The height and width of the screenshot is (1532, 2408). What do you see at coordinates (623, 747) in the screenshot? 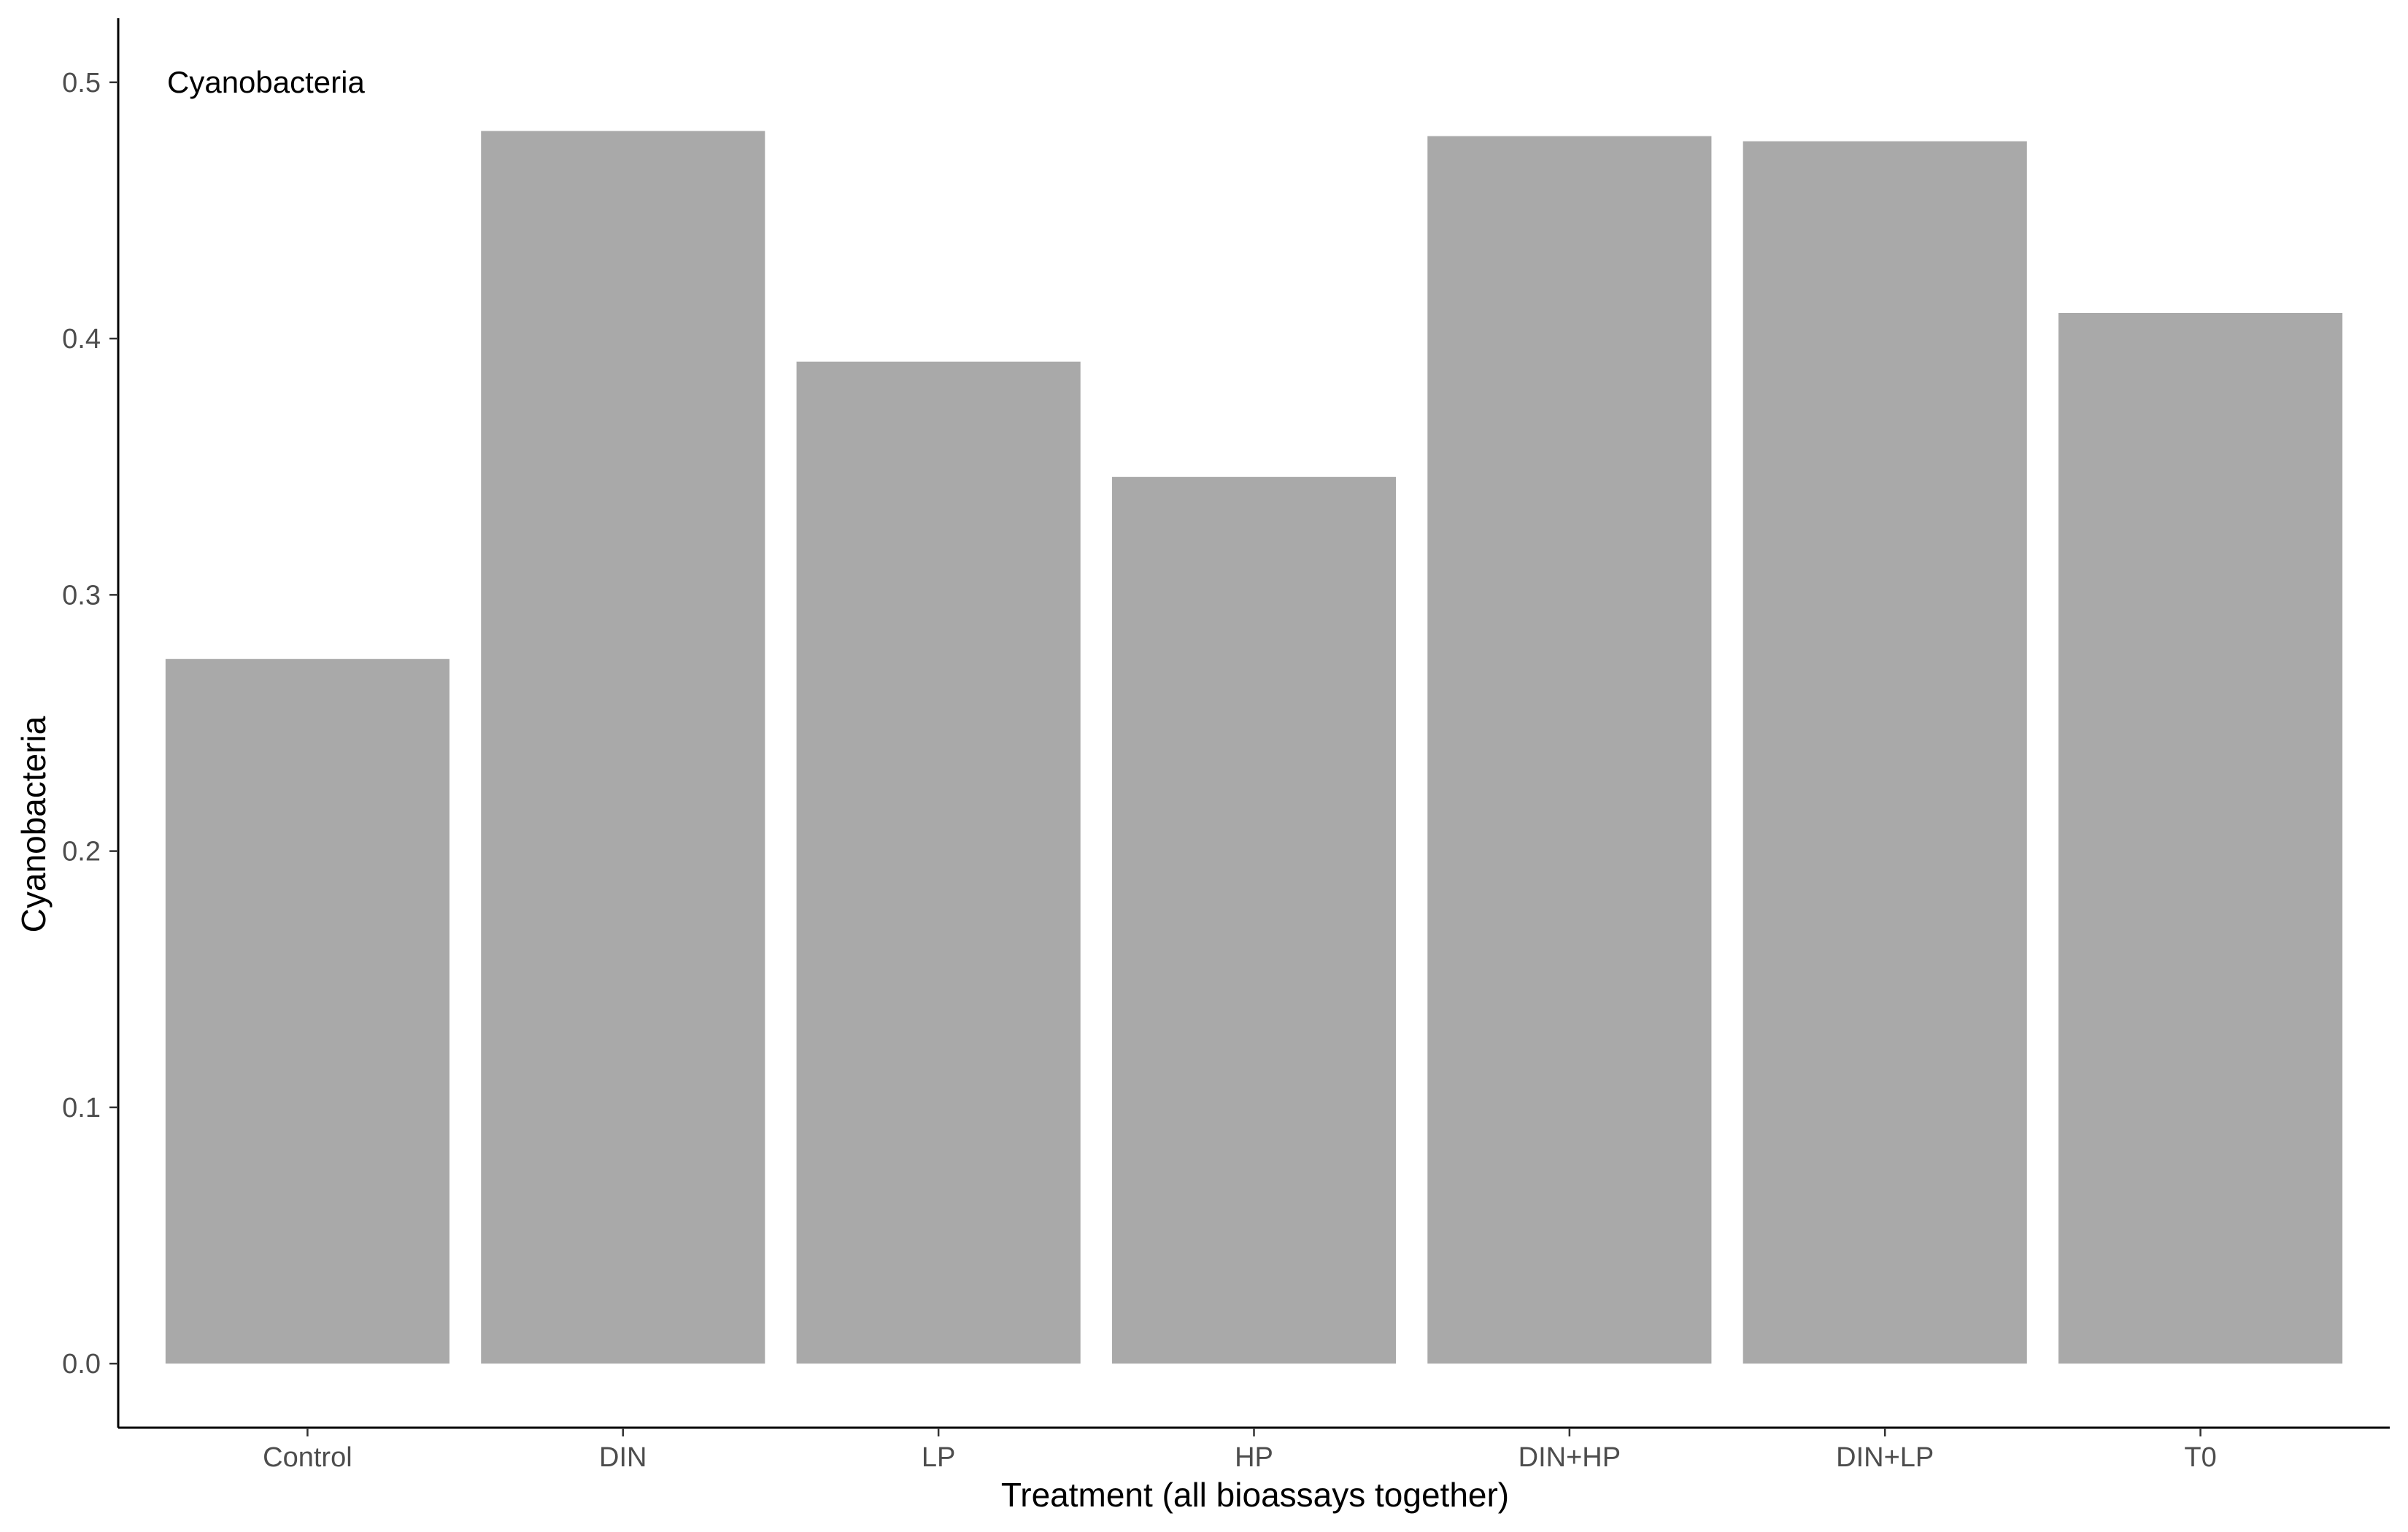
I see `bar-din` at bounding box center [623, 747].